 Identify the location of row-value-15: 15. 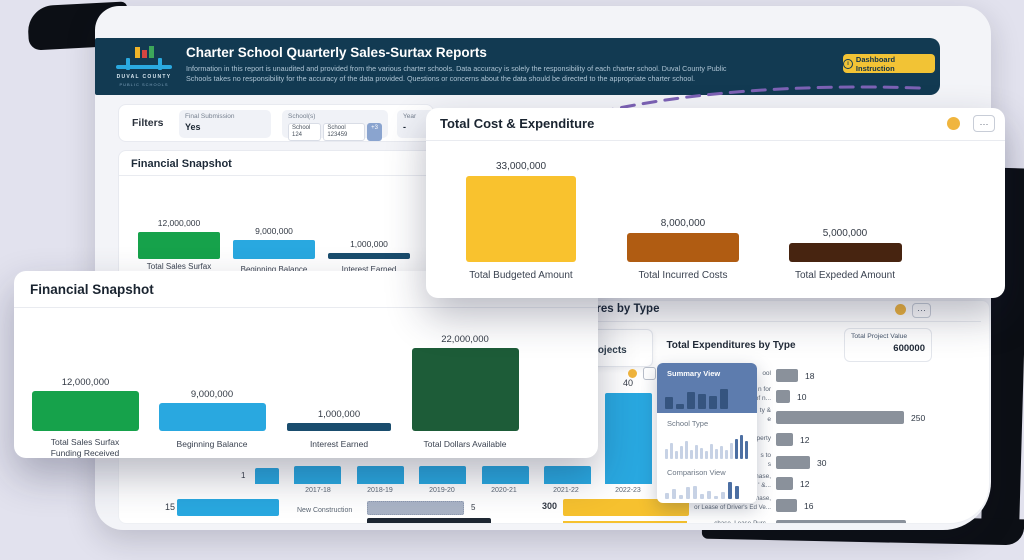
(169, 507).